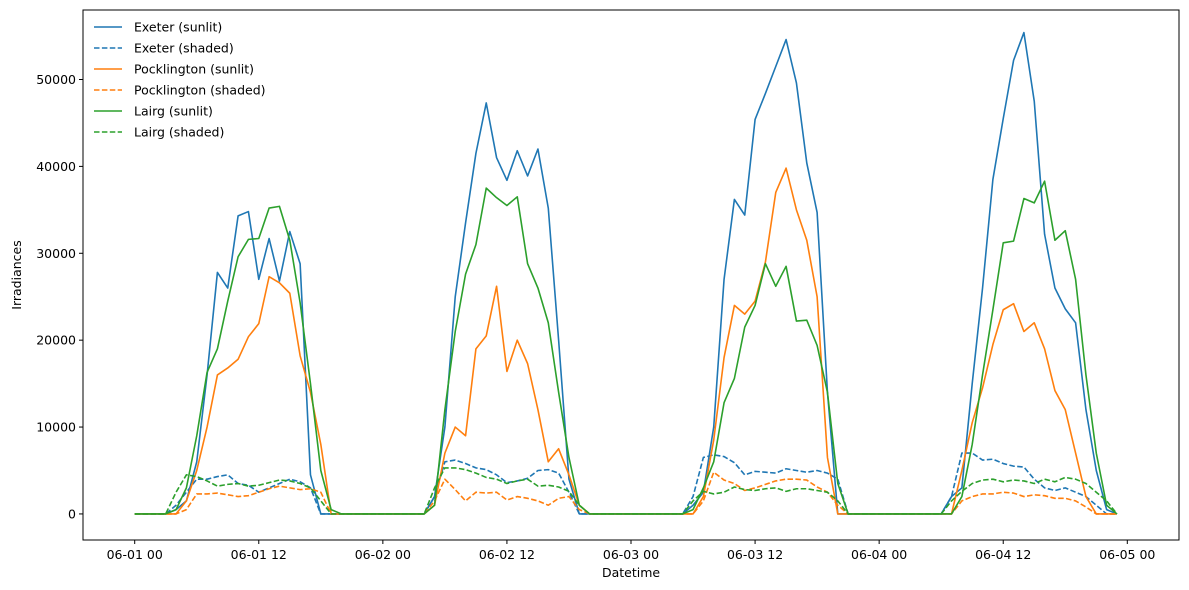  What do you see at coordinates (179, 132) in the screenshot?
I see `legend-label-lairg-shaded: Lairg (shaded)` at bounding box center [179, 132].